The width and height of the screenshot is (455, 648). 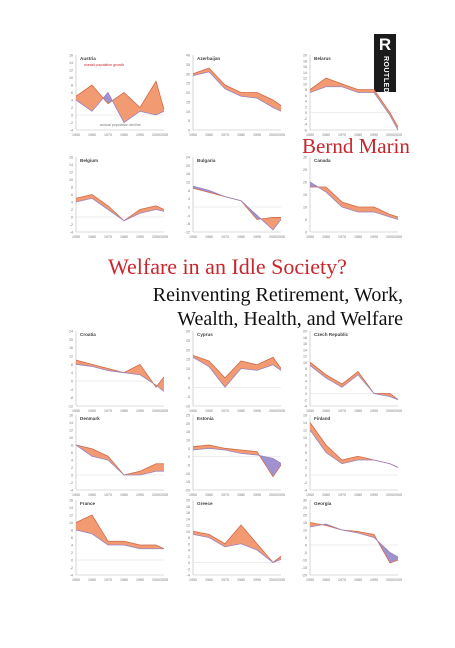 What do you see at coordinates (305, 79) in the screenshot?
I see `y-tick-label: 12` at bounding box center [305, 79].